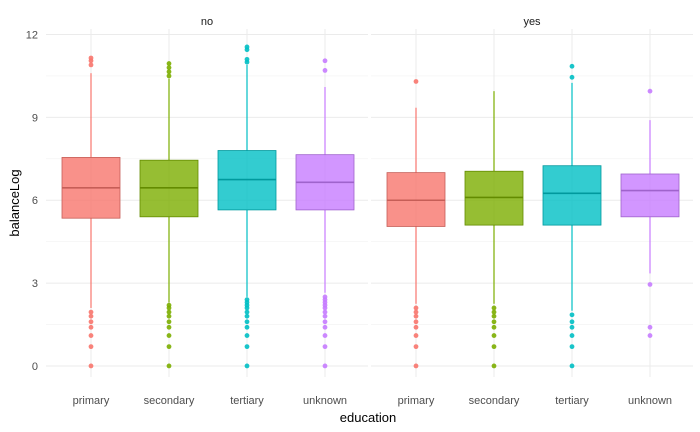  Describe the element at coordinates (35, 201) in the screenshot. I see `y-tick-label: 6` at that location.